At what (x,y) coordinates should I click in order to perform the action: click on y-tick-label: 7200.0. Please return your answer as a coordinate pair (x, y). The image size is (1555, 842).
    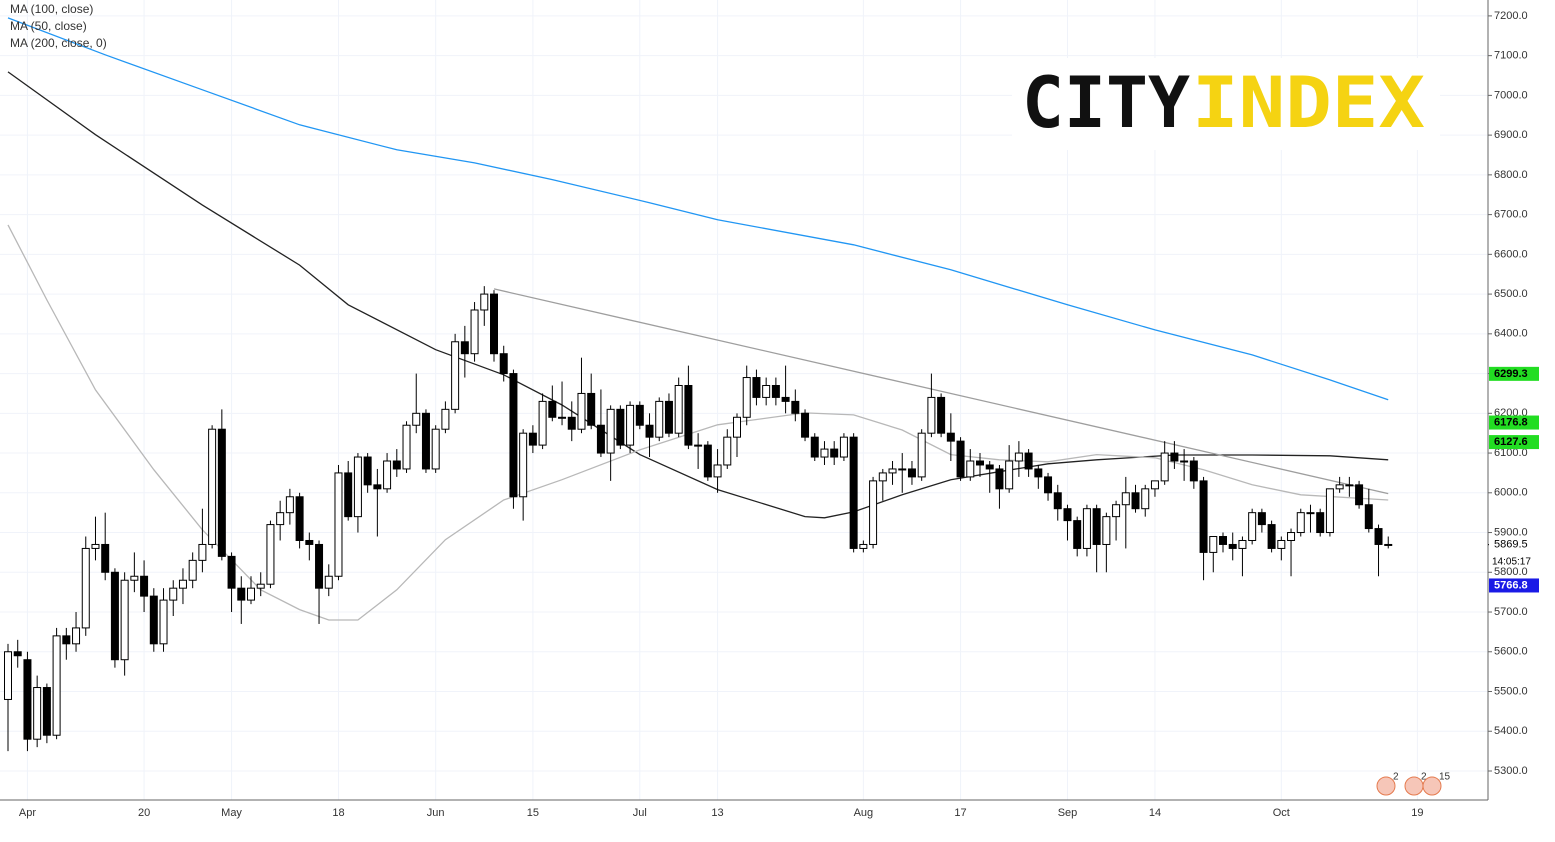
    Looking at the image, I should click on (1511, 16).